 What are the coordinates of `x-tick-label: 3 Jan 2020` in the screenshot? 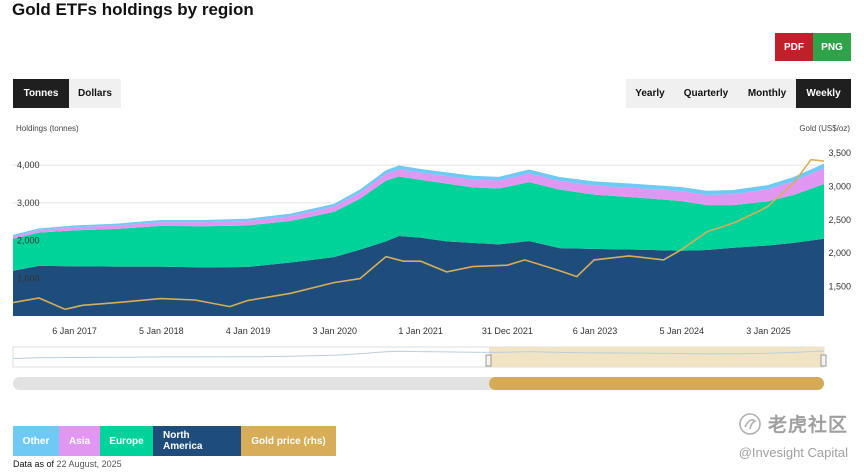 It's located at (335, 331).